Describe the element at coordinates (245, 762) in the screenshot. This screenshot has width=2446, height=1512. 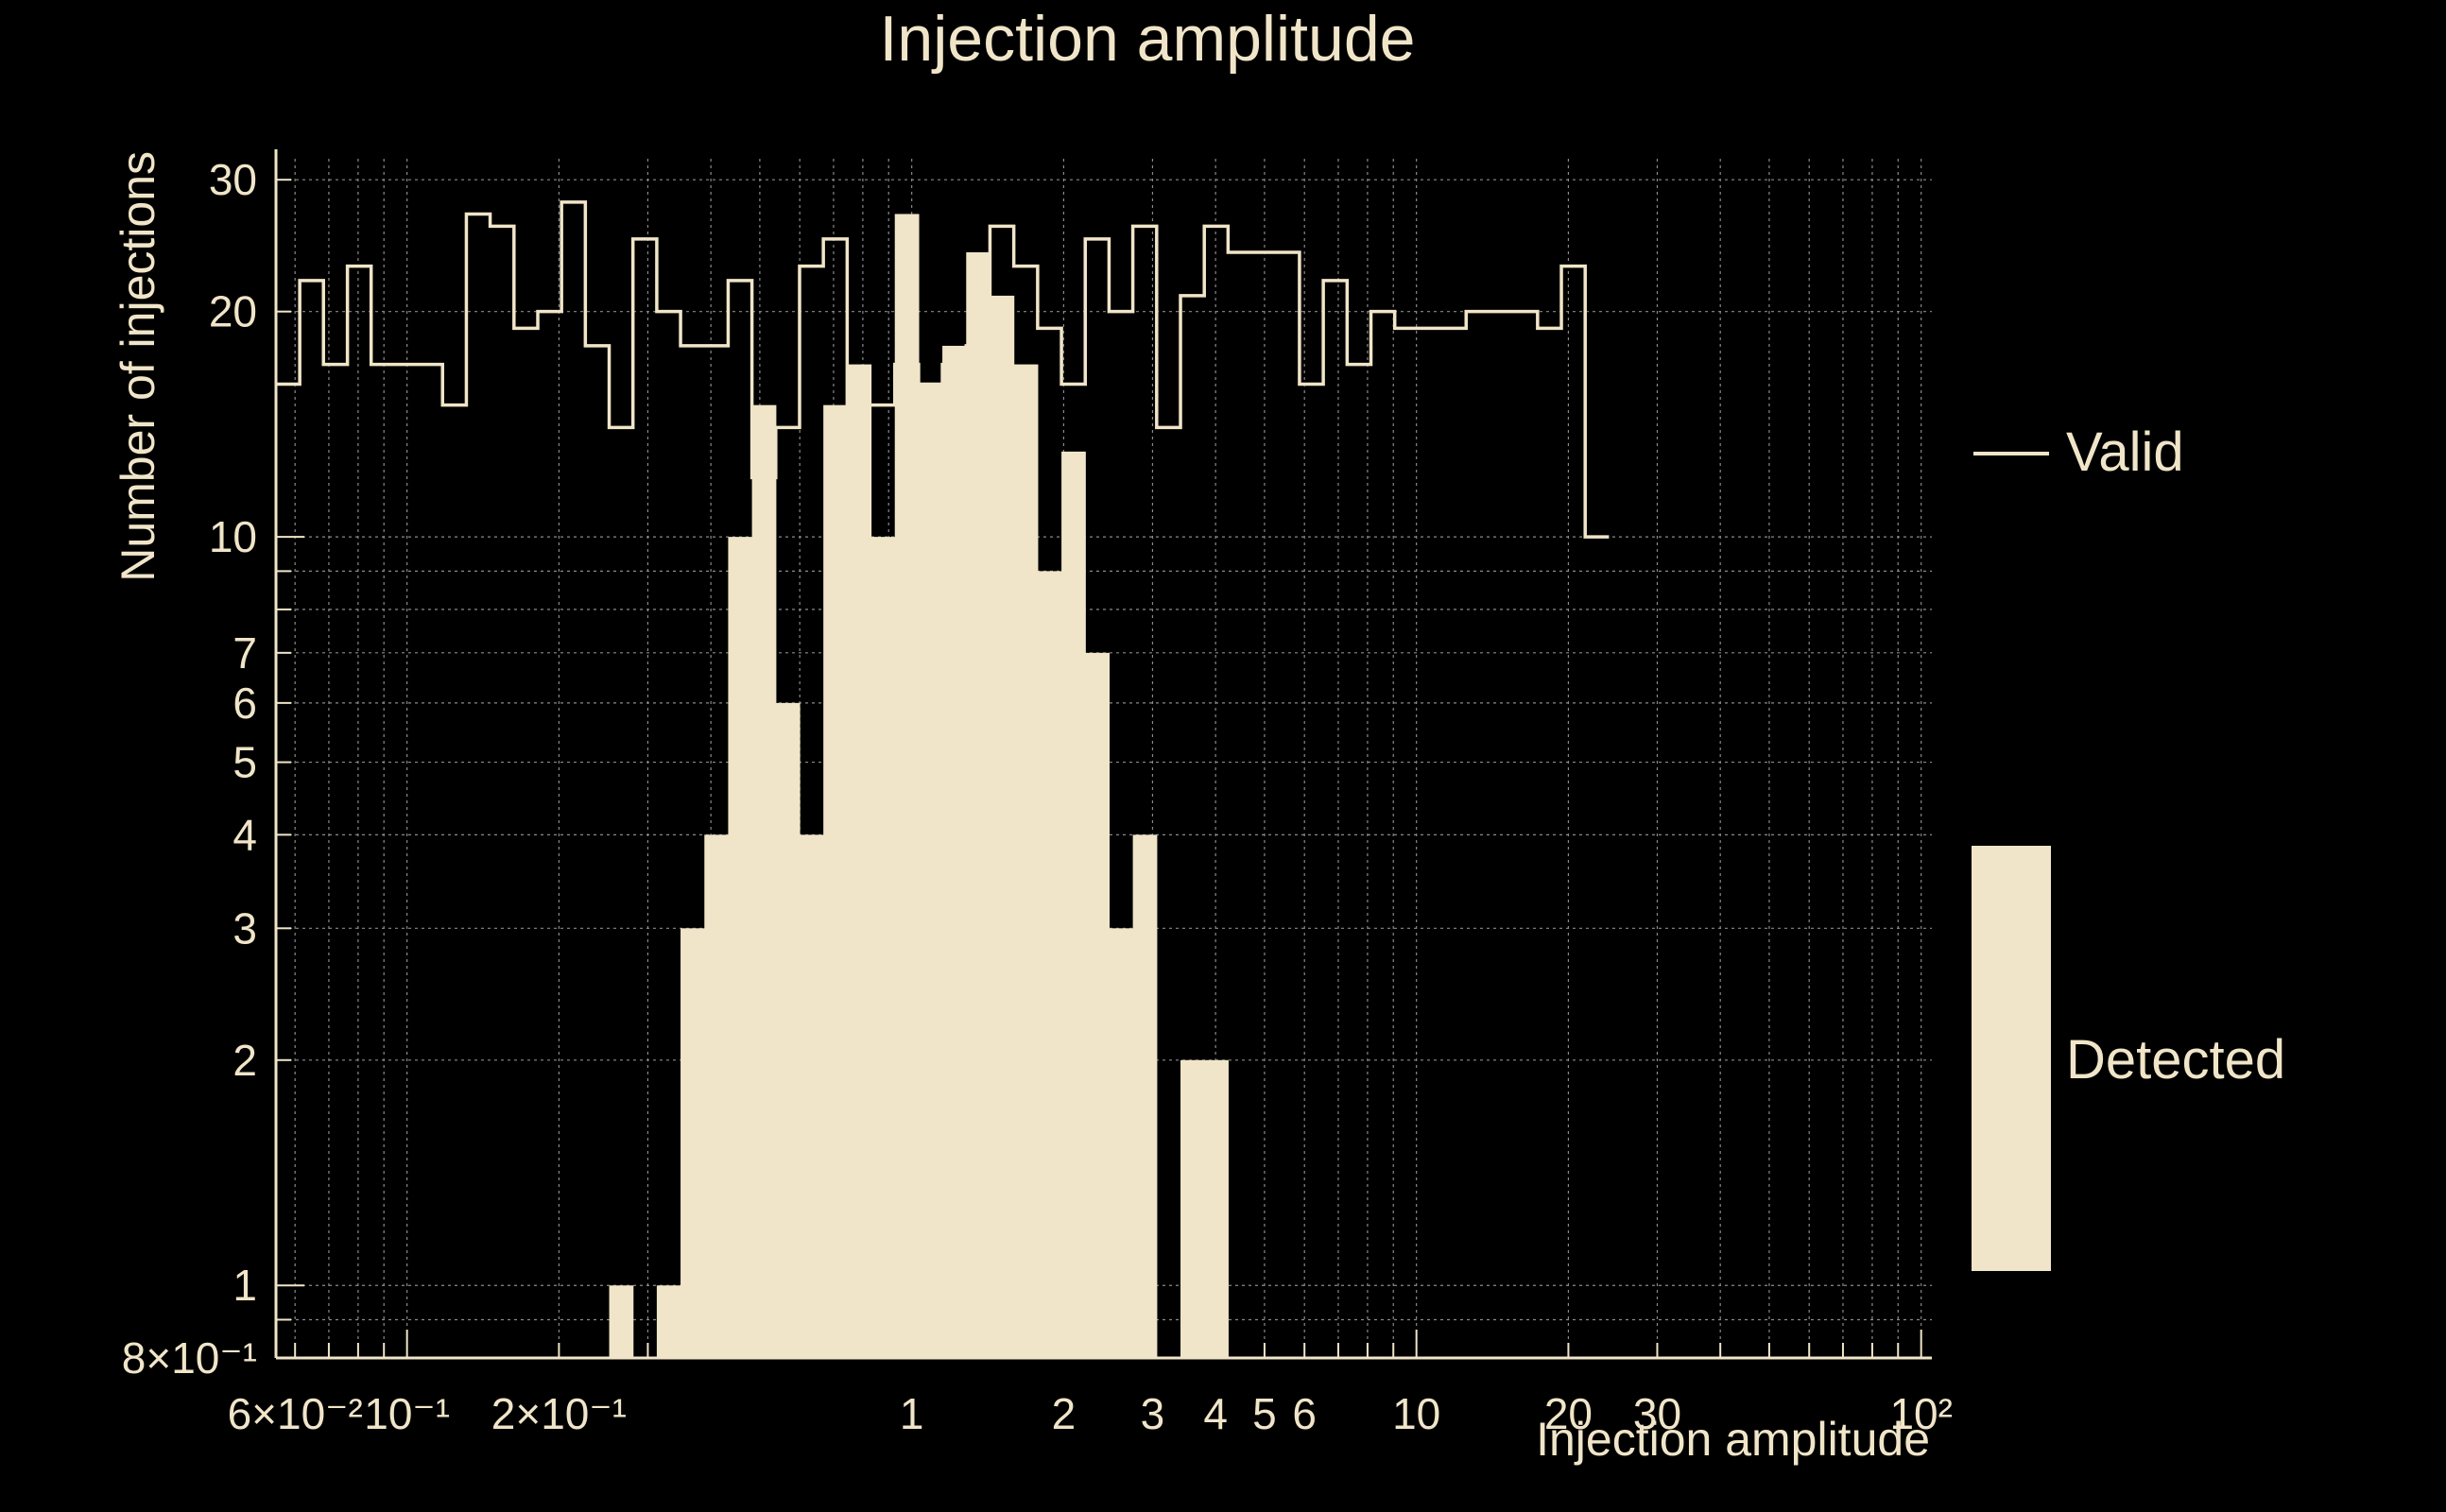
I see `y-tick-label: 5` at that location.